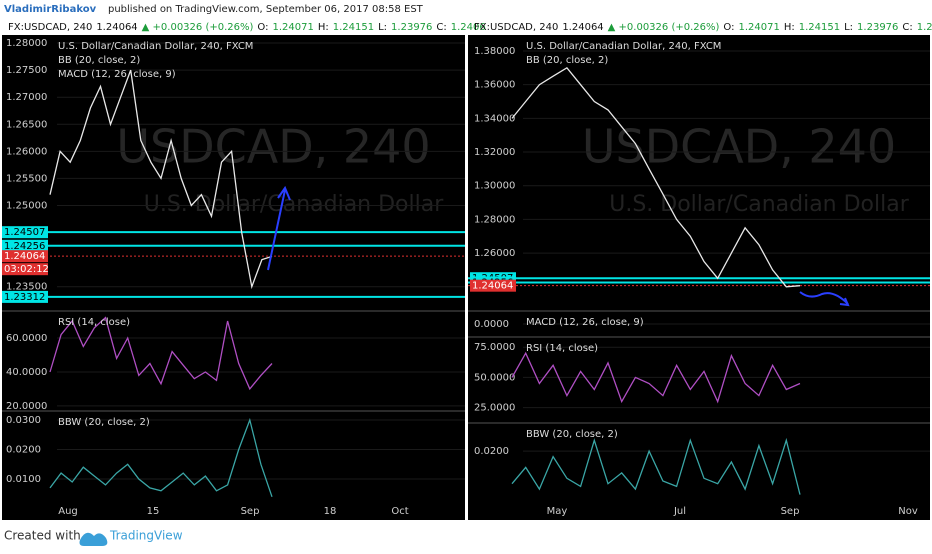 This screenshot has width=932, height=554. What do you see at coordinates (23, 479) in the screenshot?
I see `y-tick-label: 0.0100` at bounding box center [23, 479].